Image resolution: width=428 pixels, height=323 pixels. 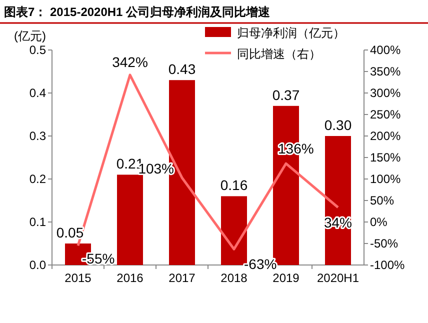 I want to click on y-tick-label: 0.5, so click(x=37, y=50).